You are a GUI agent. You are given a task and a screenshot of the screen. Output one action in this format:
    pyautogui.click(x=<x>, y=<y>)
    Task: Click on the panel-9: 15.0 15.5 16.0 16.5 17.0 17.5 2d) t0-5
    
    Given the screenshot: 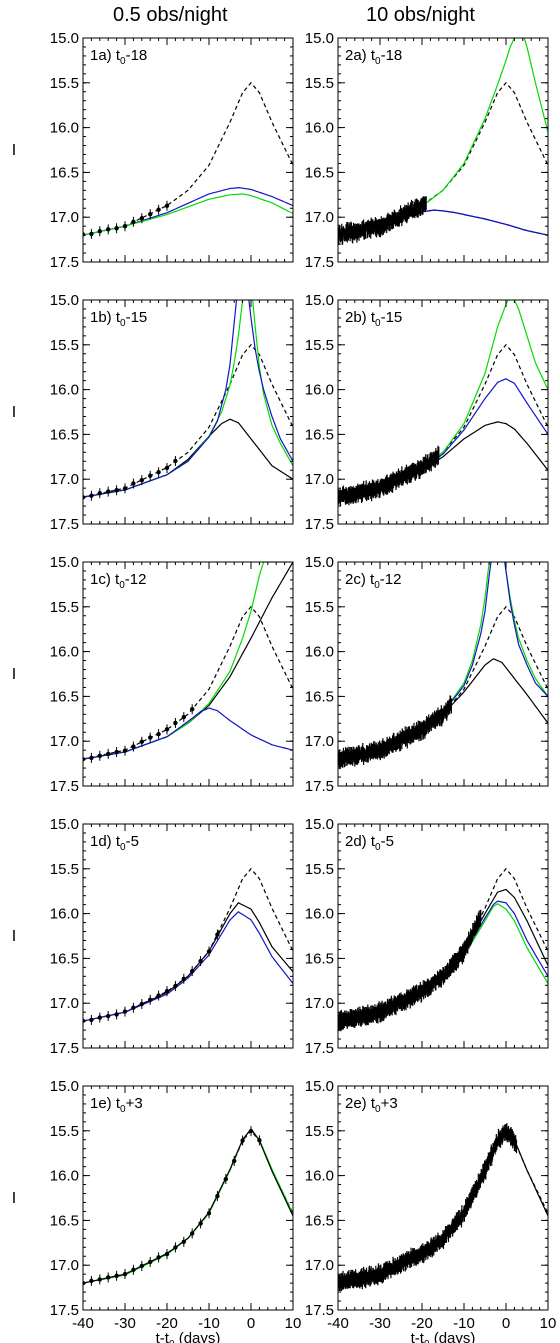 What is the action you would take?
    pyautogui.click(x=427, y=936)
    